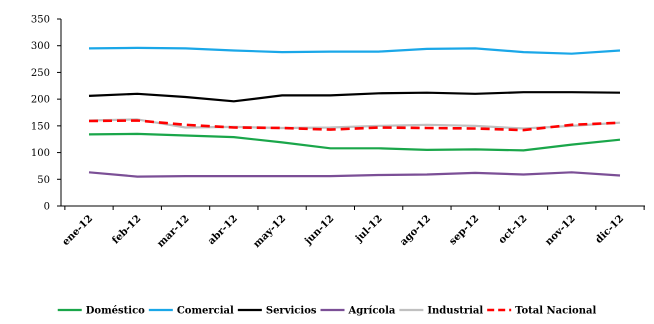 This screenshot has height=324, width=654. What do you see at coordinates (223, 230) in the screenshot?
I see `x-tick-label: abr-12` at bounding box center [223, 230].